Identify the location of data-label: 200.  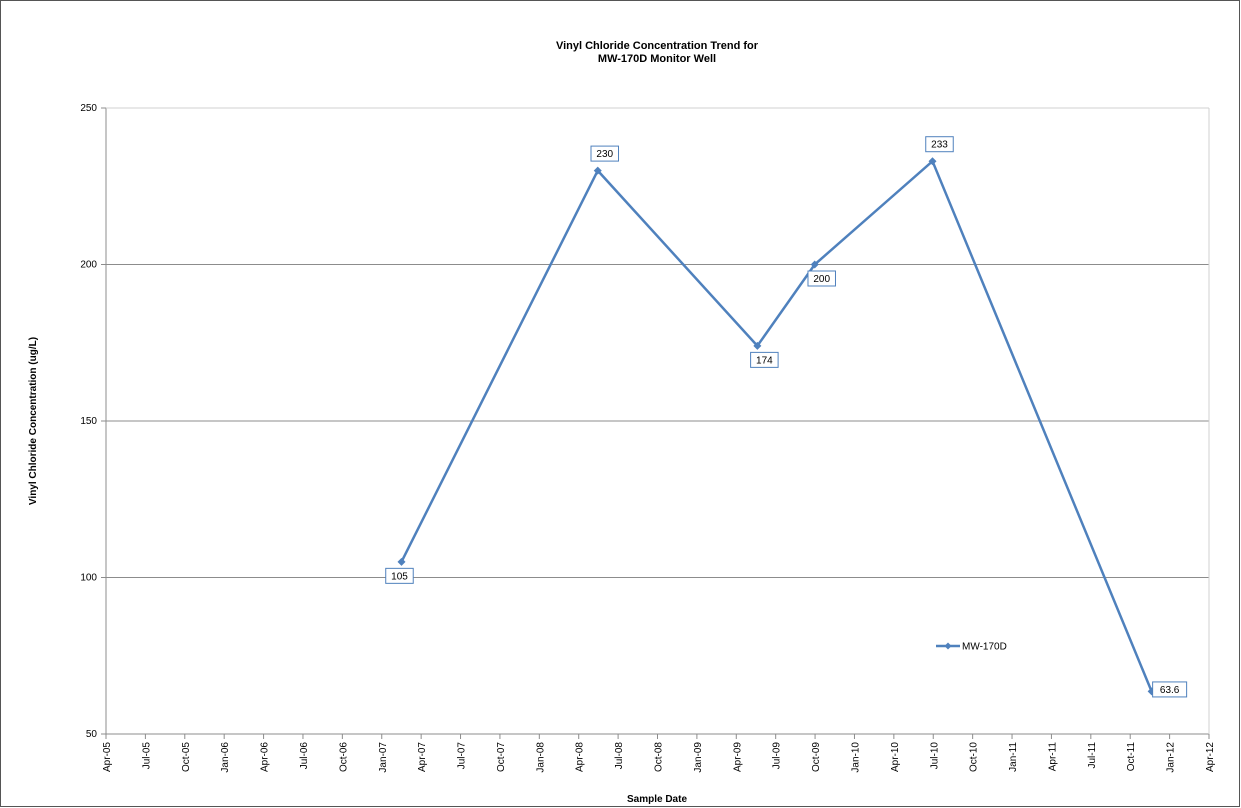
(821, 279).